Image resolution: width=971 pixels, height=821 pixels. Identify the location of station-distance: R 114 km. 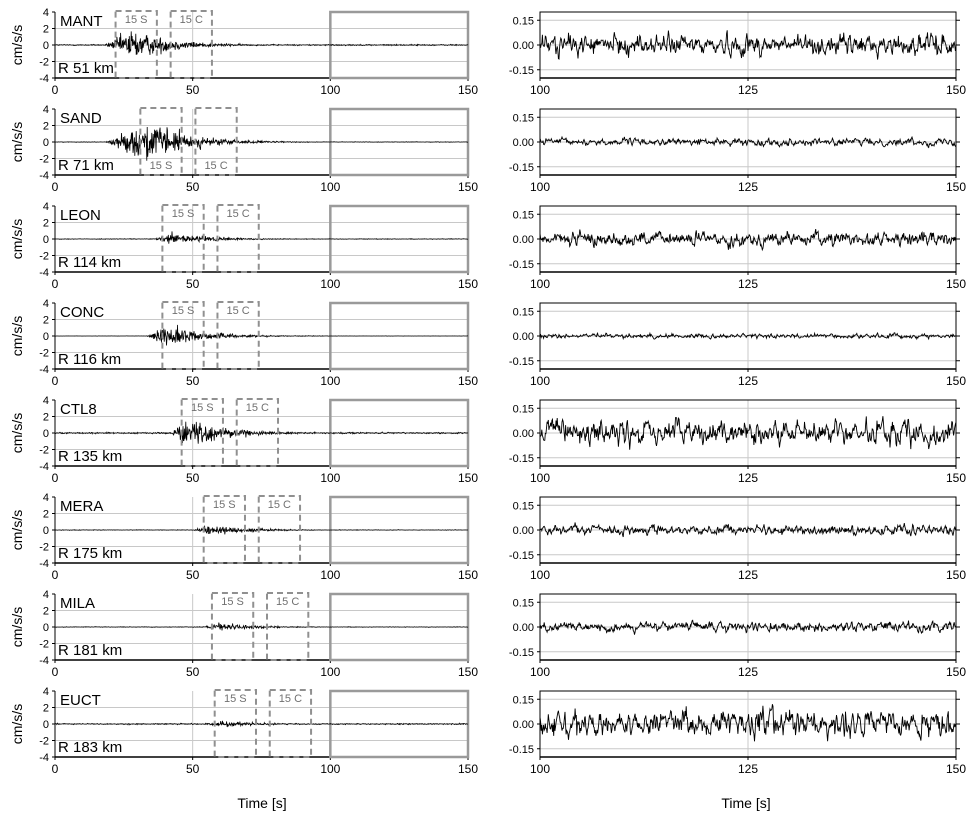
(89, 262).